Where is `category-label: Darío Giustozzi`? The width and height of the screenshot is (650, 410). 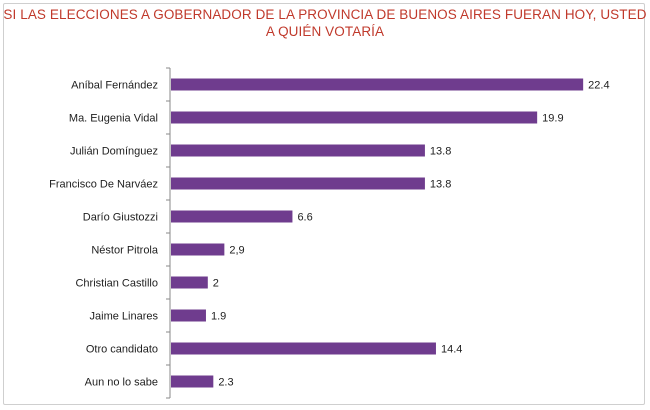
category-label: Darío Giustozzi is located at coordinates (120, 218).